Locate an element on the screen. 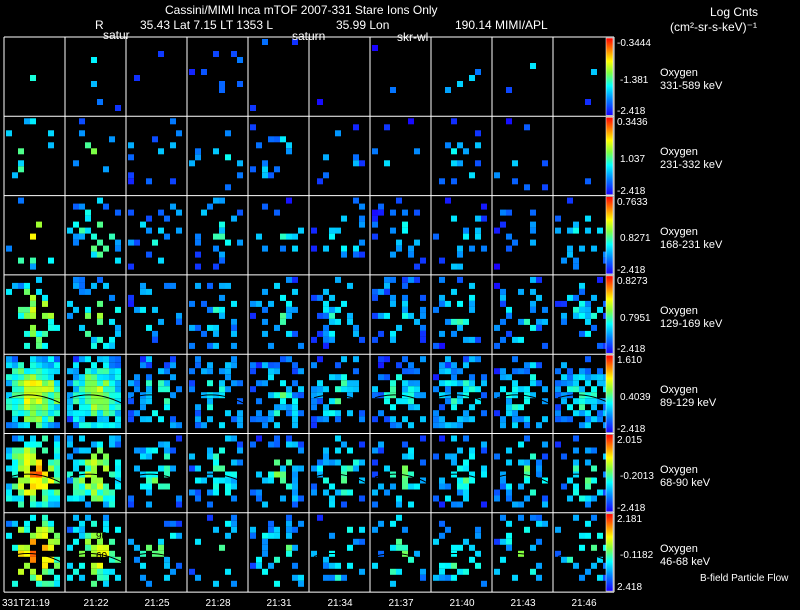 Image resolution: width=800 pixels, height=610 pixels. heatmap-panel-r2-c6 is located at coordinates (399, 233).